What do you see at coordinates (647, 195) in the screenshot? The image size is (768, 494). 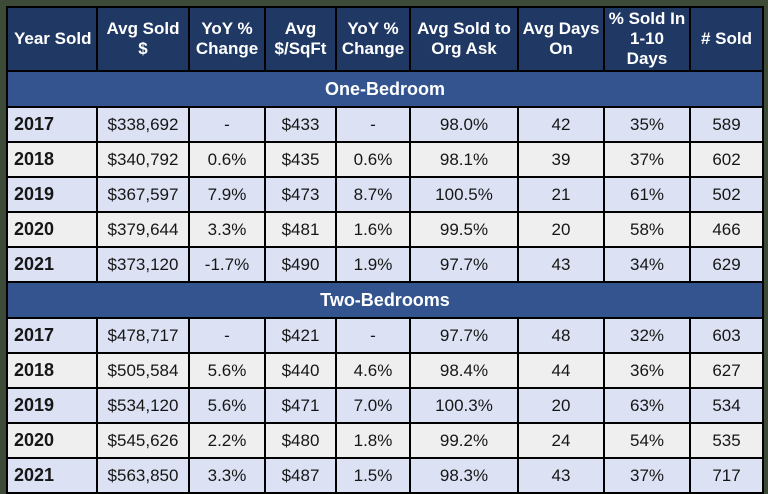 I see `value-cell: 61%` at bounding box center [647, 195].